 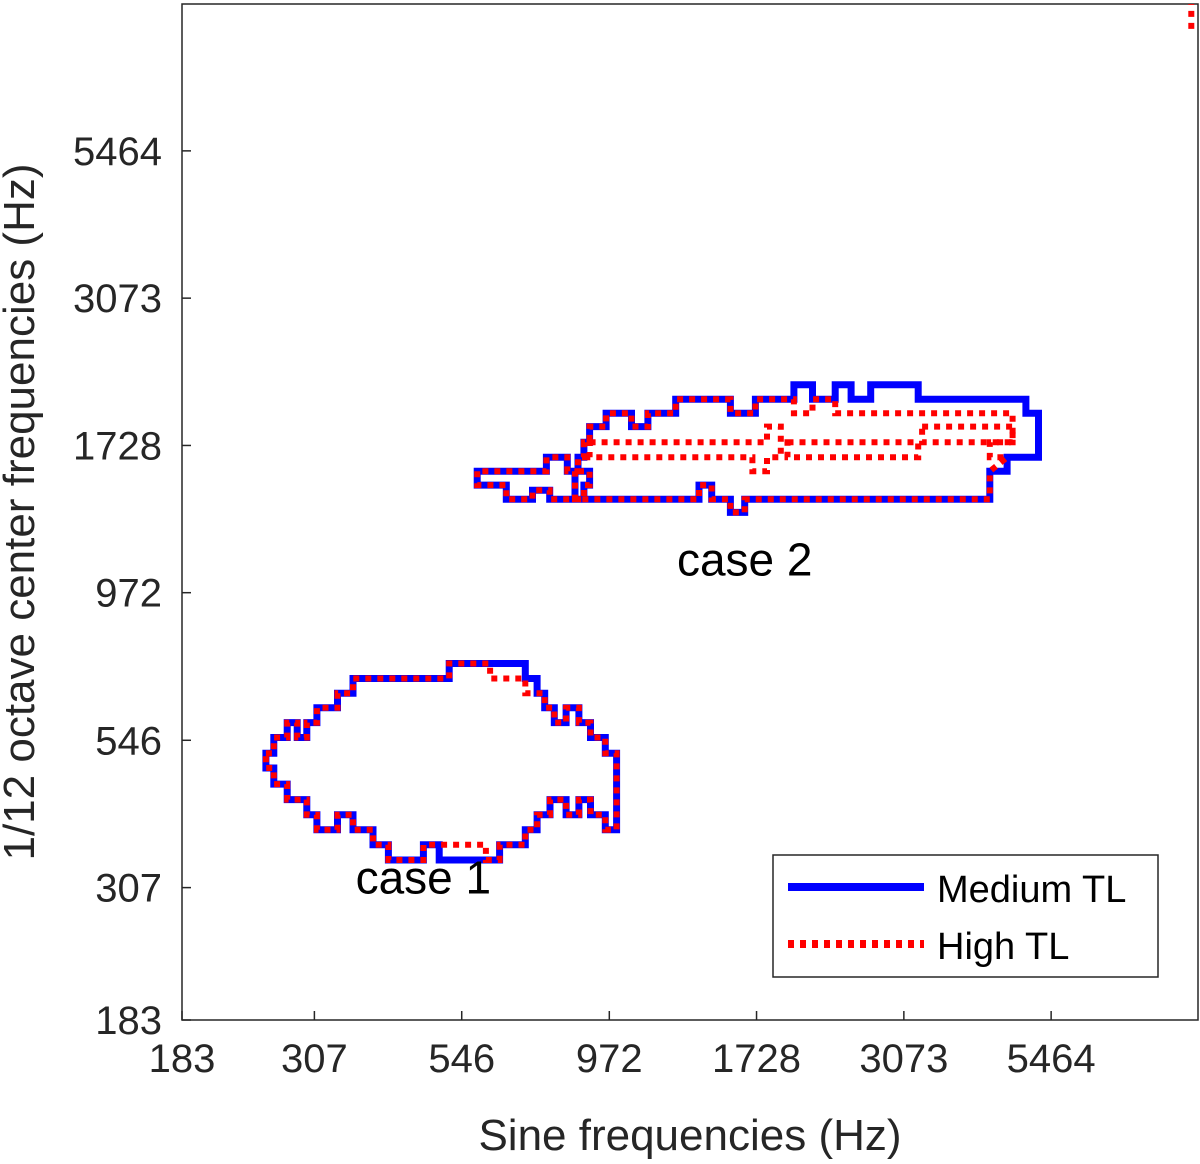 What do you see at coordinates (689, 1135) in the screenshot?
I see `x-axis-label: Sine frequencies (Hz)` at bounding box center [689, 1135].